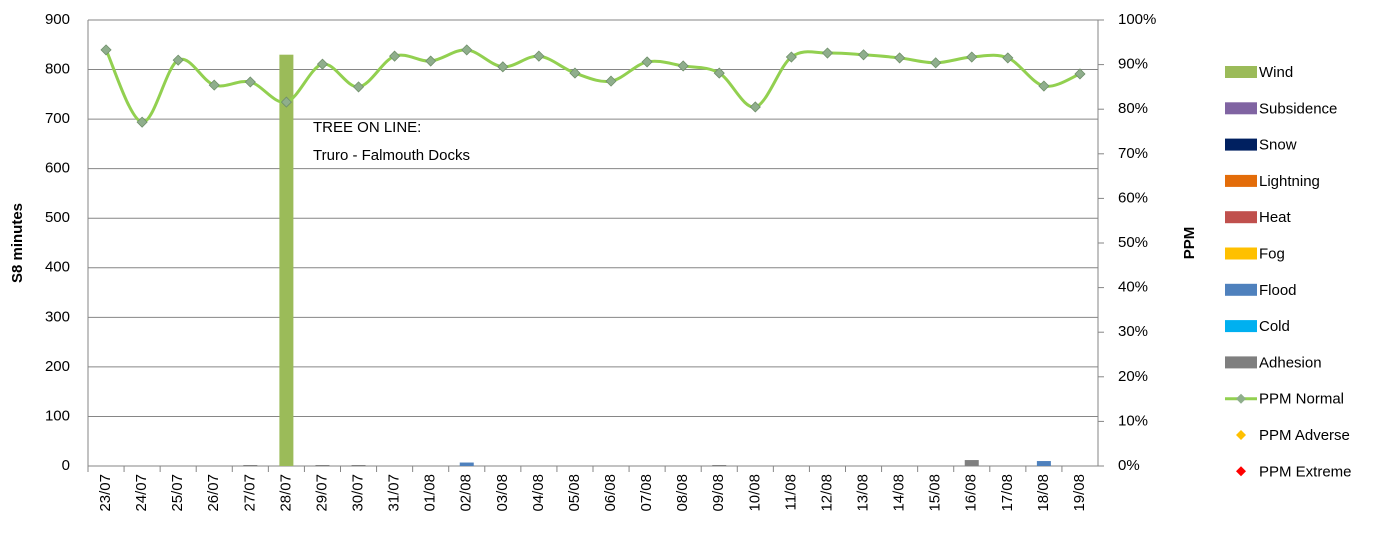 The width and height of the screenshot is (1384, 534). Describe the element at coordinates (430, 493) in the screenshot. I see `x-tick-label: 01/08` at that location.